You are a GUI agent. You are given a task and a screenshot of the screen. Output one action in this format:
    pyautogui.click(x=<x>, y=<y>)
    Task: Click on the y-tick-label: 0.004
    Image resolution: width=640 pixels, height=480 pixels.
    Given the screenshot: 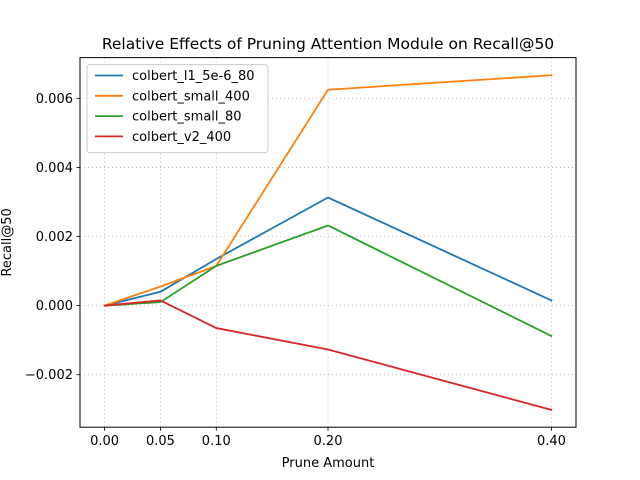 What is the action you would take?
    pyautogui.click(x=54, y=168)
    